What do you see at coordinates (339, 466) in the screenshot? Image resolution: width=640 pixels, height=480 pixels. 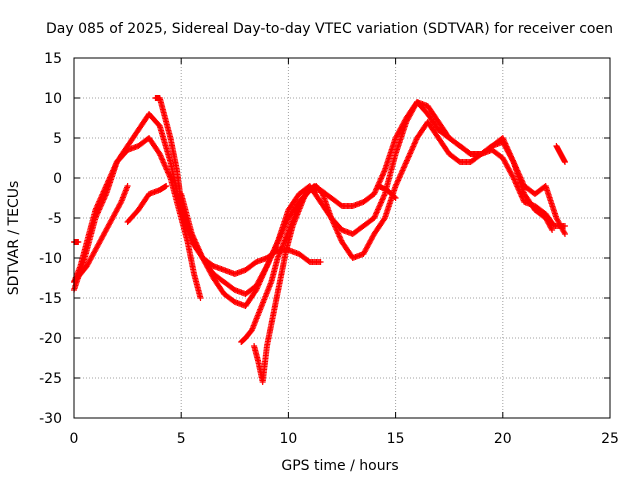 I see `x-axis-label: GPS time / hours` at bounding box center [339, 466].